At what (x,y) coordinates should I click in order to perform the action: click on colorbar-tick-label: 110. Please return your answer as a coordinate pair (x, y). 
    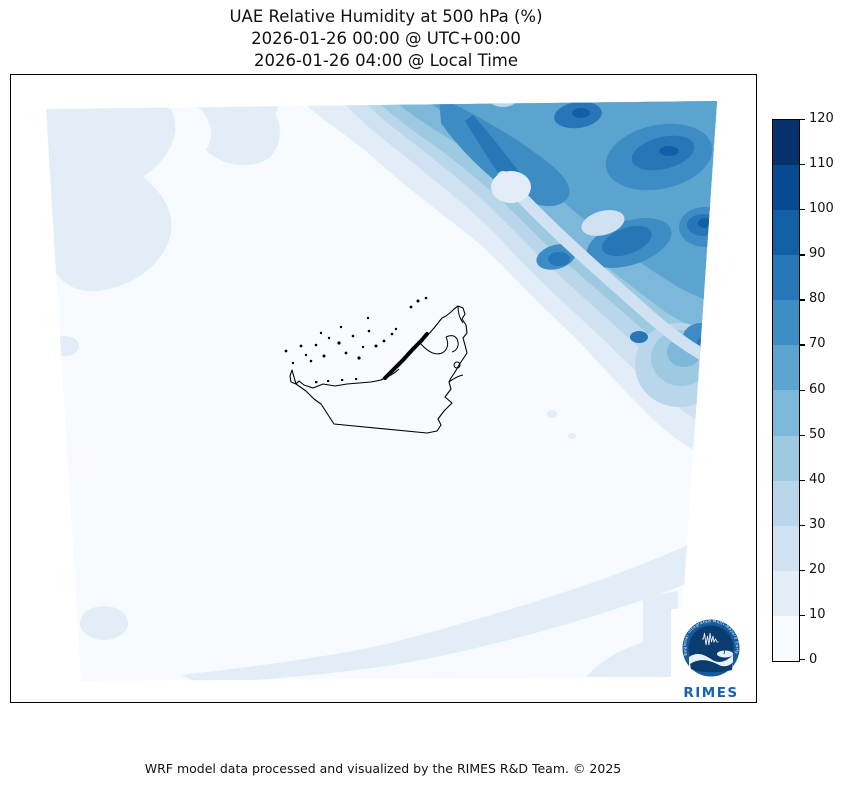
    Looking at the image, I should click on (821, 164).